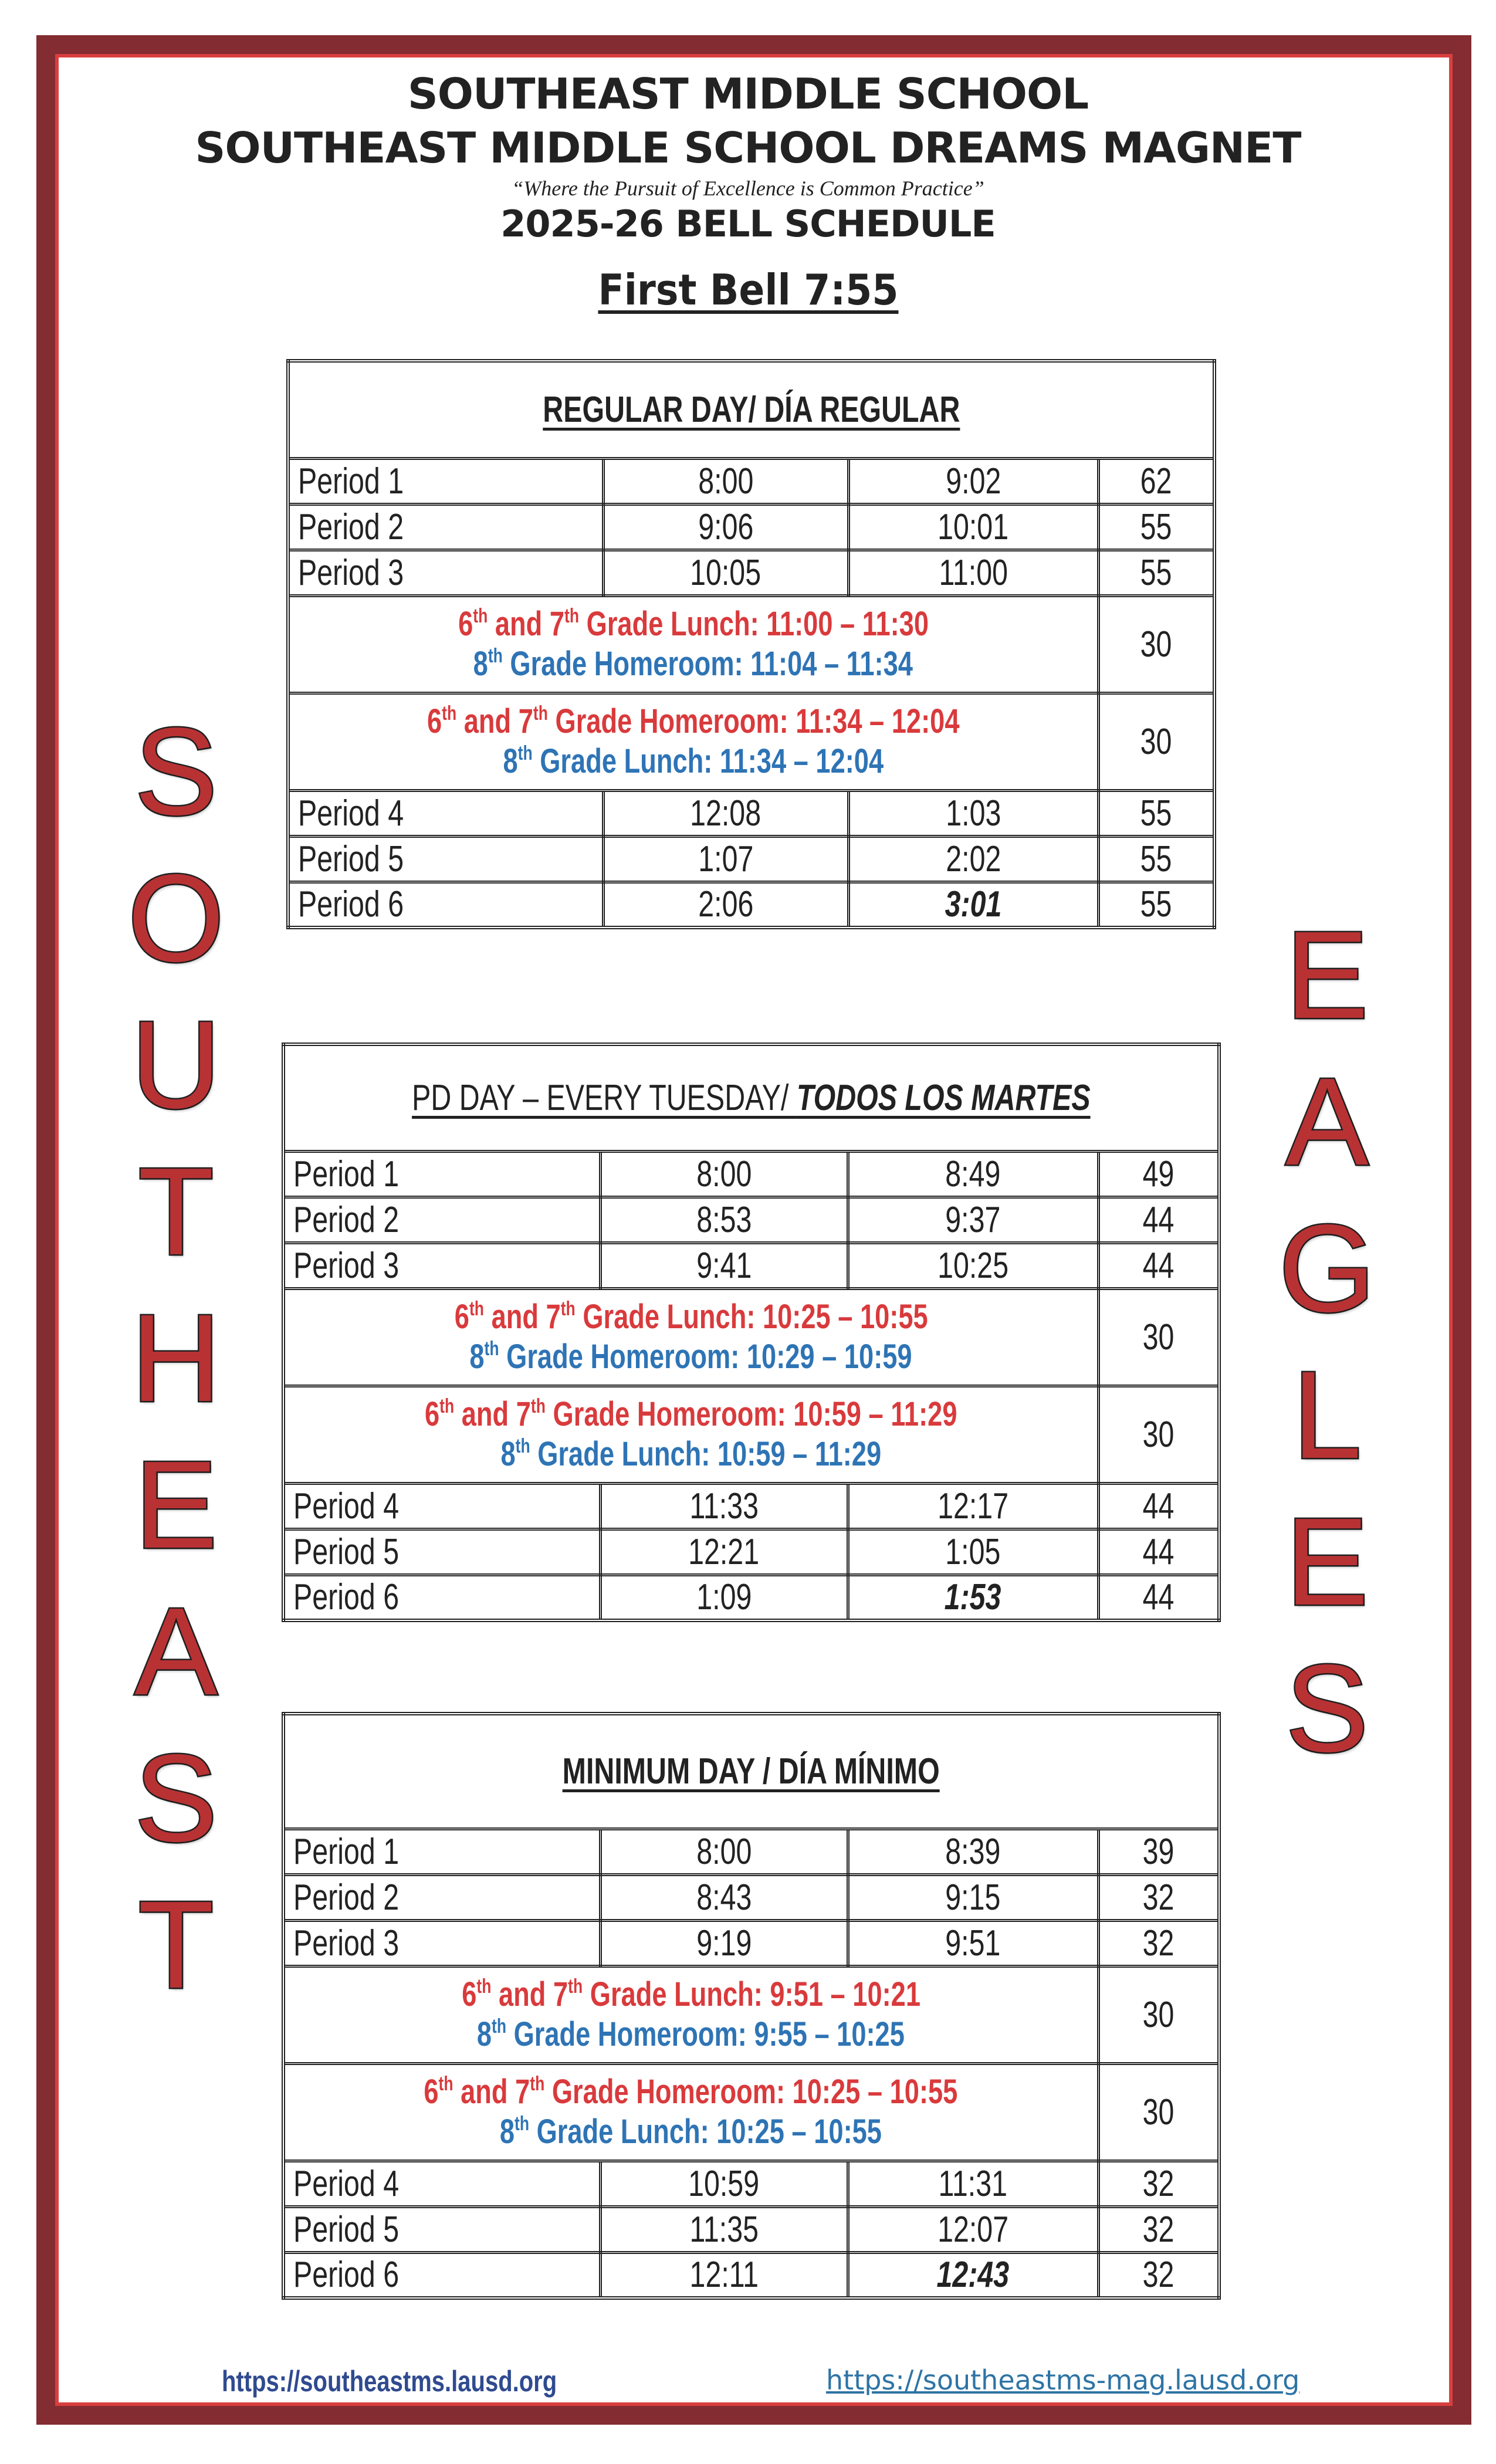 The height and width of the screenshot is (2464, 1496). Describe the element at coordinates (973, 1219) in the screenshot. I see `end-time: 9:37` at that location.